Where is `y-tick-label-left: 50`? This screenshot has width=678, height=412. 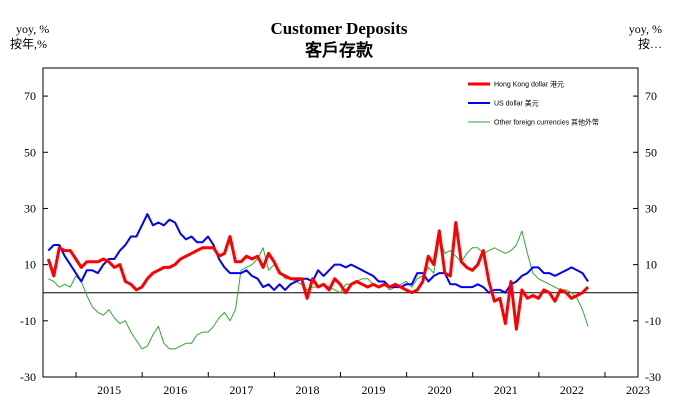
y-tick-label-left: 50 is located at coordinates (30, 152).